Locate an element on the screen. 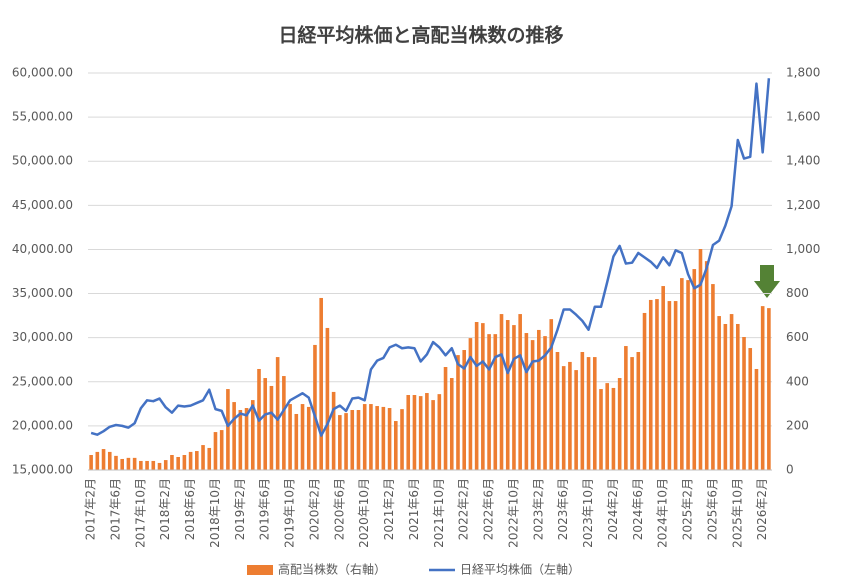 The image size is (843, 584). x-tick-label: 2024年2月 is located at coordinates (613, 509).